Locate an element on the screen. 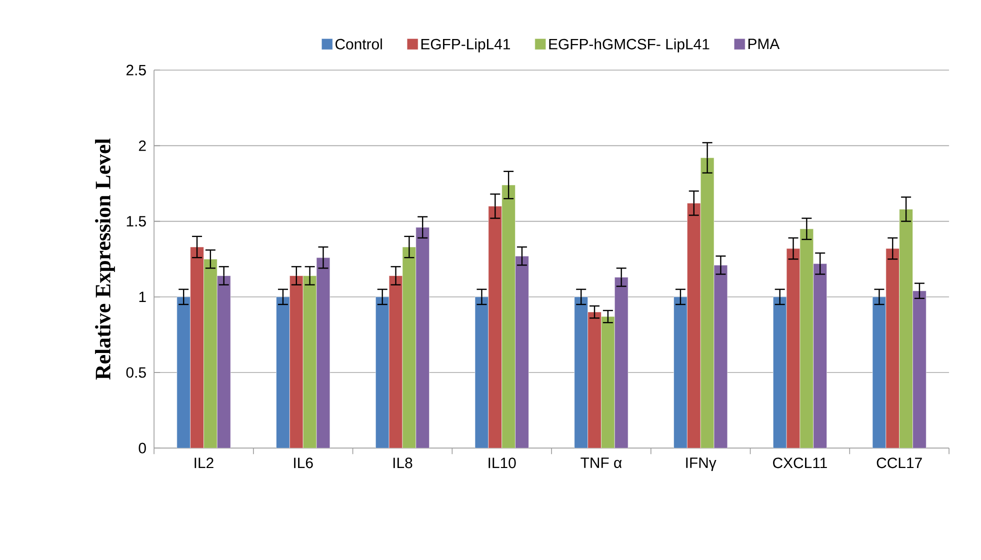 This screenshot has height=560, width=981. legend-label: Control is located at coordinates (359, 44).